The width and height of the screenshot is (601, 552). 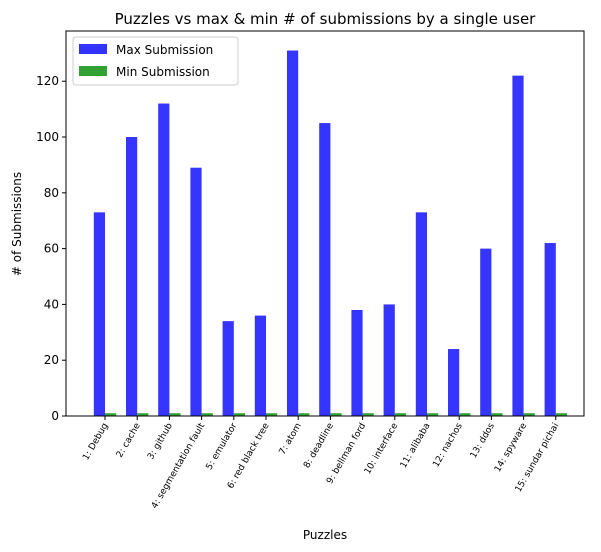 I want to click on x-tick-label: 8: deadline, so click(x=319, y=445).